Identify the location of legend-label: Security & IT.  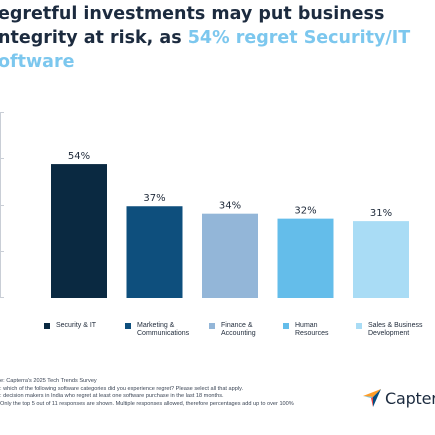
(76, 325).